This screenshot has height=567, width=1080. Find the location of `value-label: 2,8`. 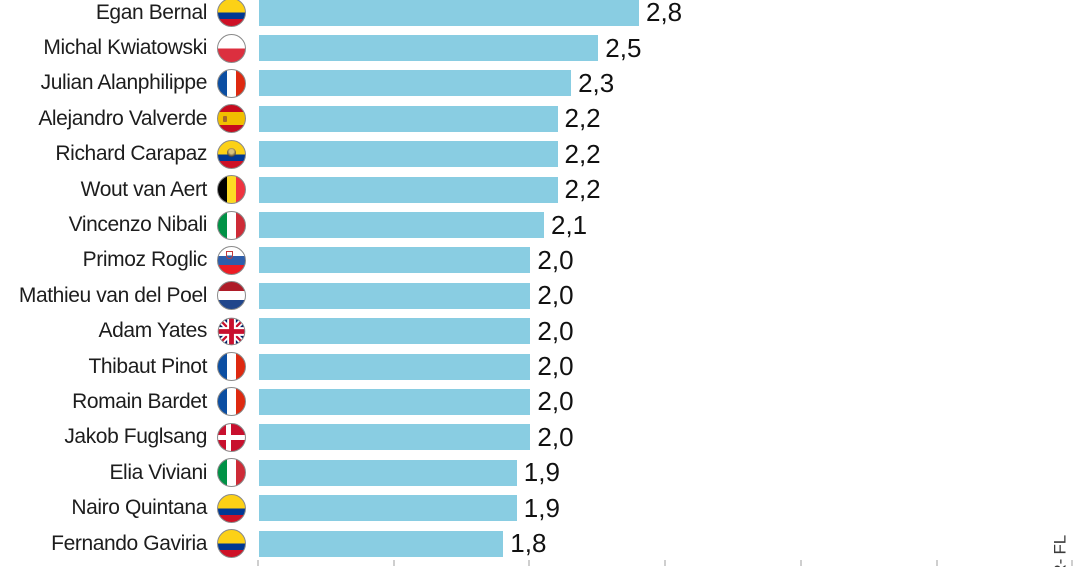

value-label: 2,8 is located at coordinates (664, 14).